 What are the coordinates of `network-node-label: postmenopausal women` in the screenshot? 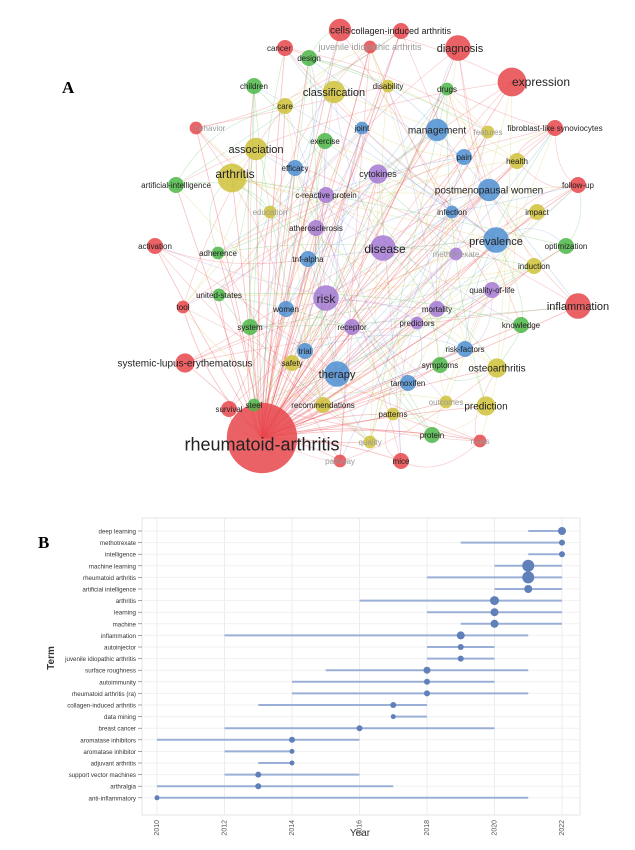 It's located at (489, 191).